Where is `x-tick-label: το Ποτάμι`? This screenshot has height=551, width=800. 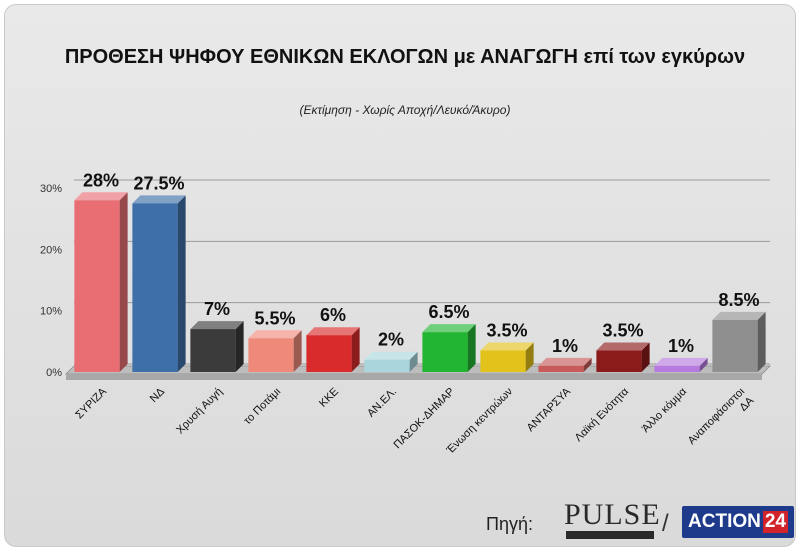 x-tick-label: το Ποτάμι is located at coordinates (263, 406).